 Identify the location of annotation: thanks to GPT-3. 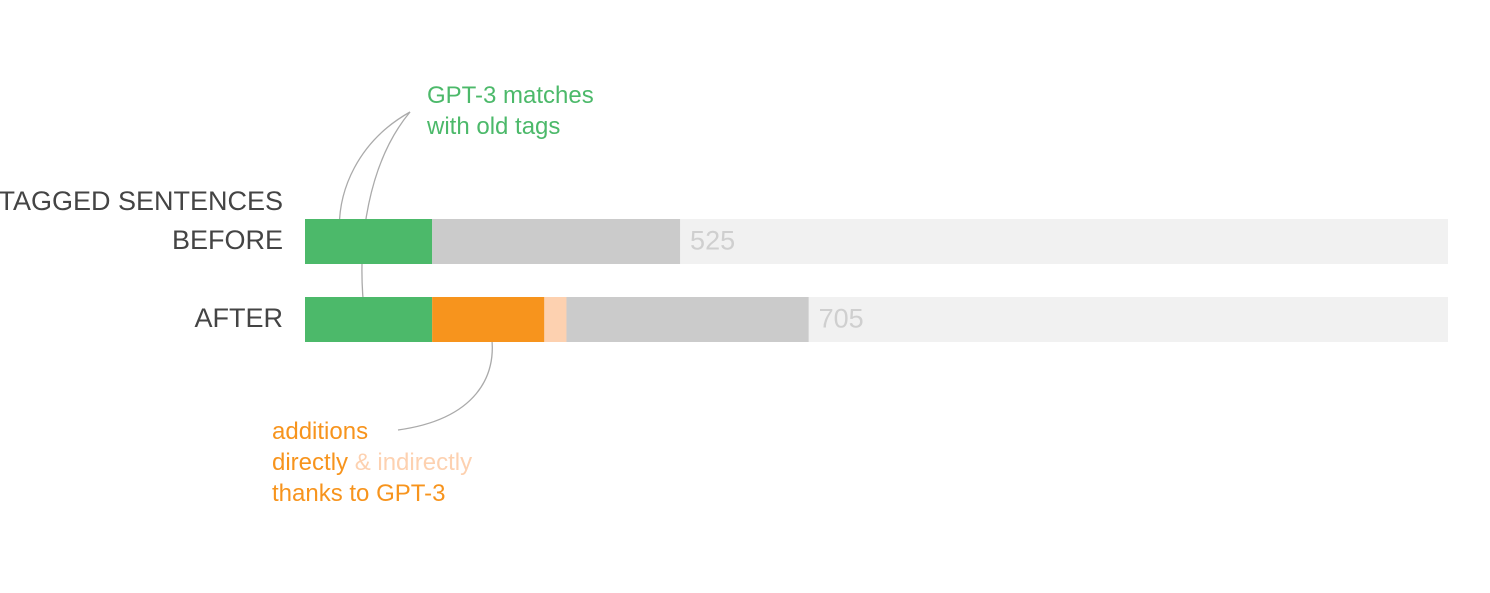
(358, 493).